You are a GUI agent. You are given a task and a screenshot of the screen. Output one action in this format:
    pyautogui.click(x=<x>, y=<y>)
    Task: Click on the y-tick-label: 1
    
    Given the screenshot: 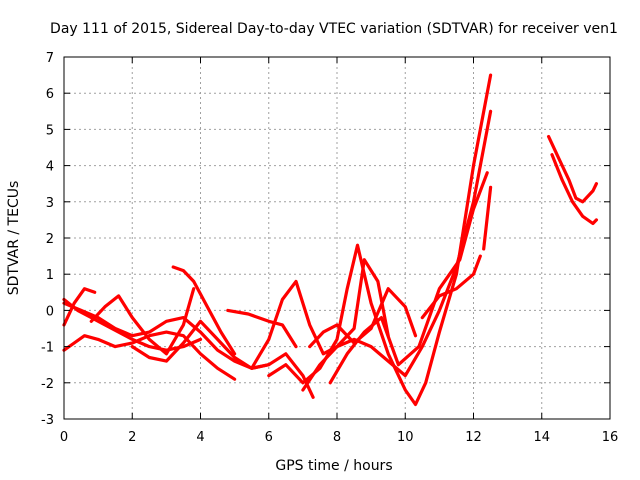 What is the action you would take?
    pyautogui.click(x=50, y=275)
    